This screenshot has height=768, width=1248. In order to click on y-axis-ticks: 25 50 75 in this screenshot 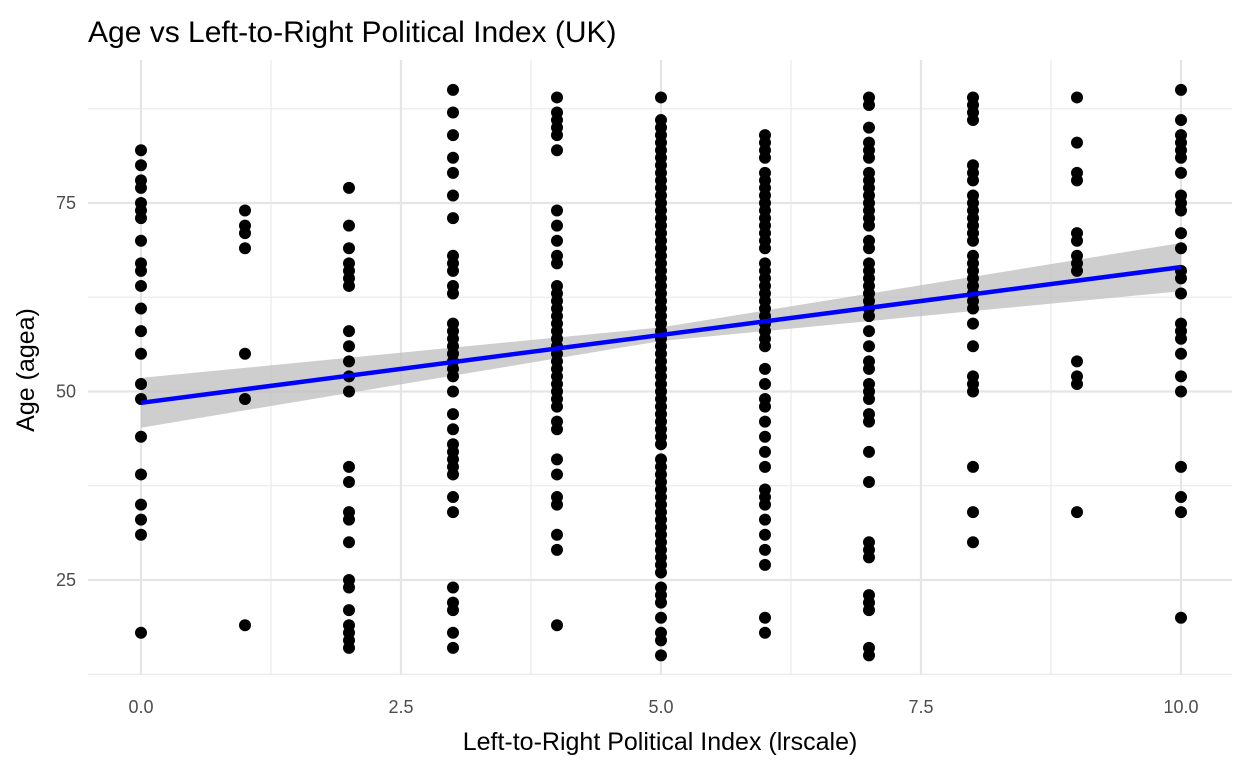, I will do `click(66, 391)`.